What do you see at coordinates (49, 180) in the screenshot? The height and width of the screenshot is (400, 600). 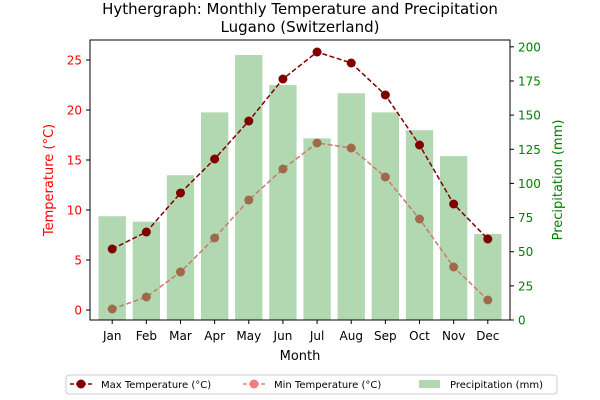 I see `left-y-axis-label: Temperature (°C)` at bounding box center [49, 180].